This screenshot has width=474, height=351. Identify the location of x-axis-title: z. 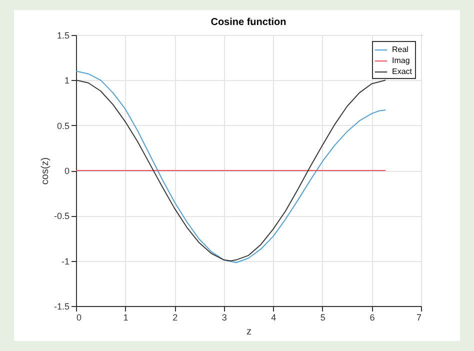
(249, 332).